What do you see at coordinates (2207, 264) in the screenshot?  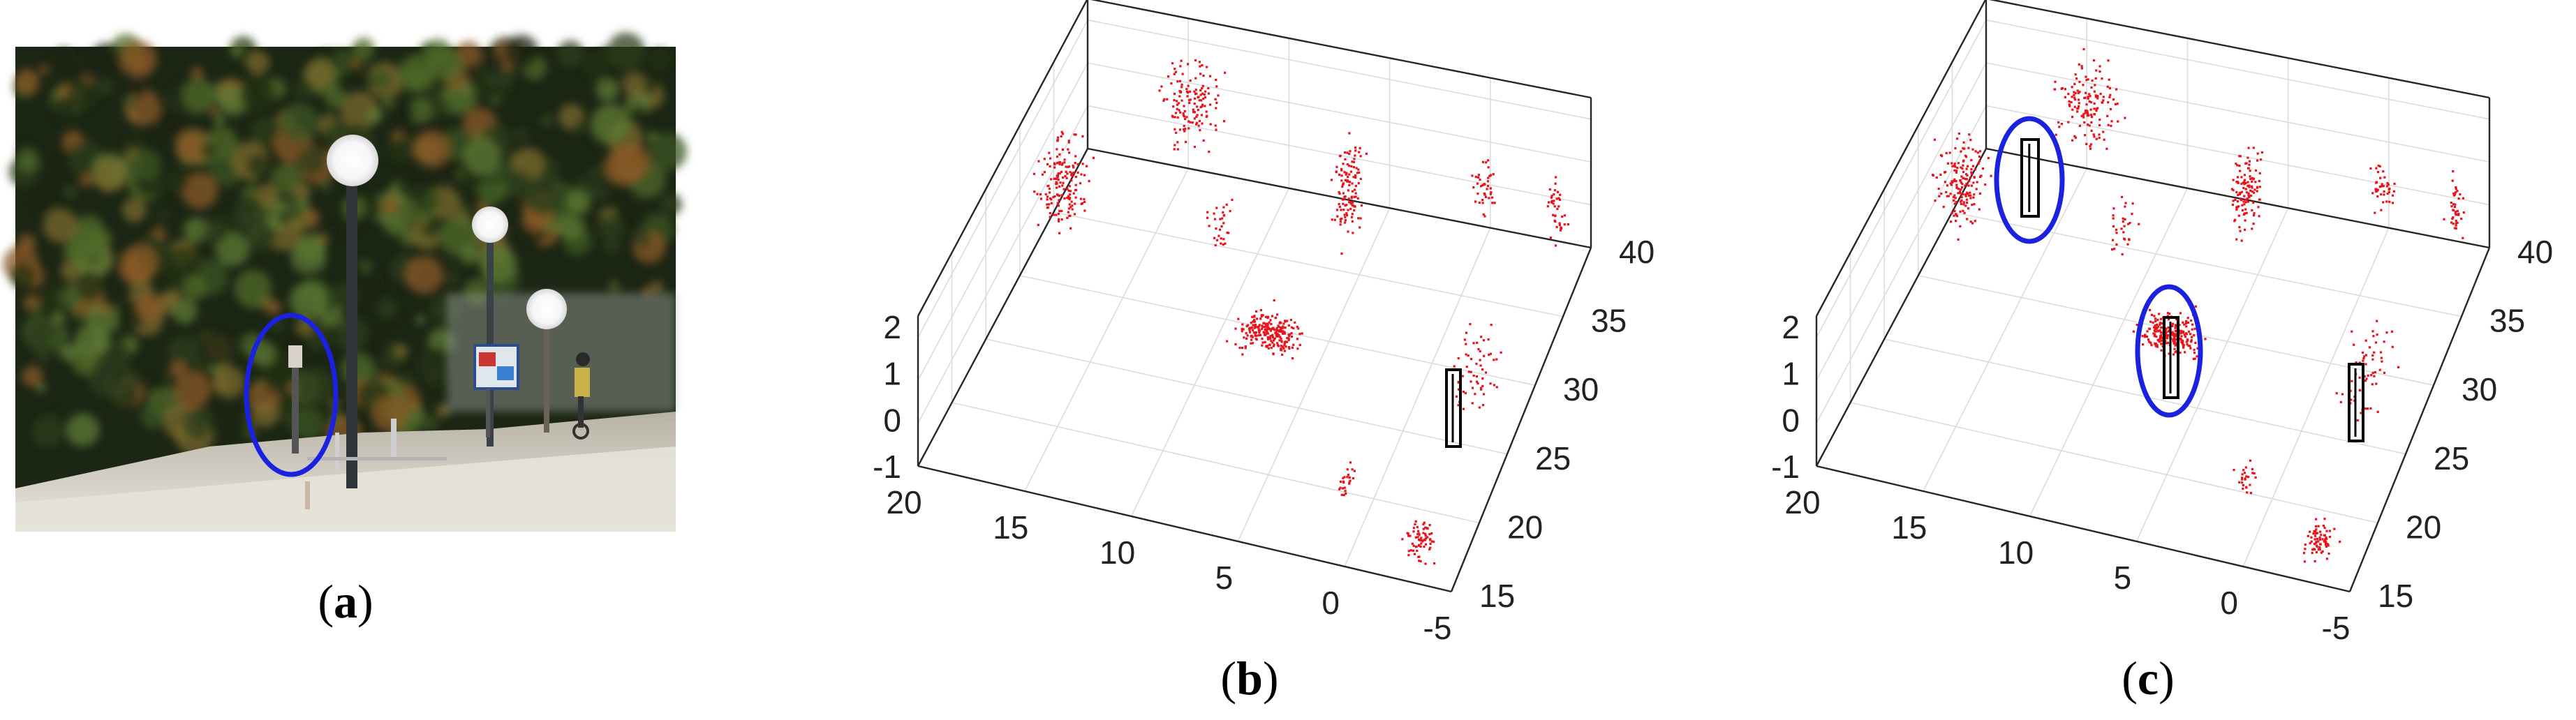 I see `floor-grid-line` at bounding box center [2207, 264].